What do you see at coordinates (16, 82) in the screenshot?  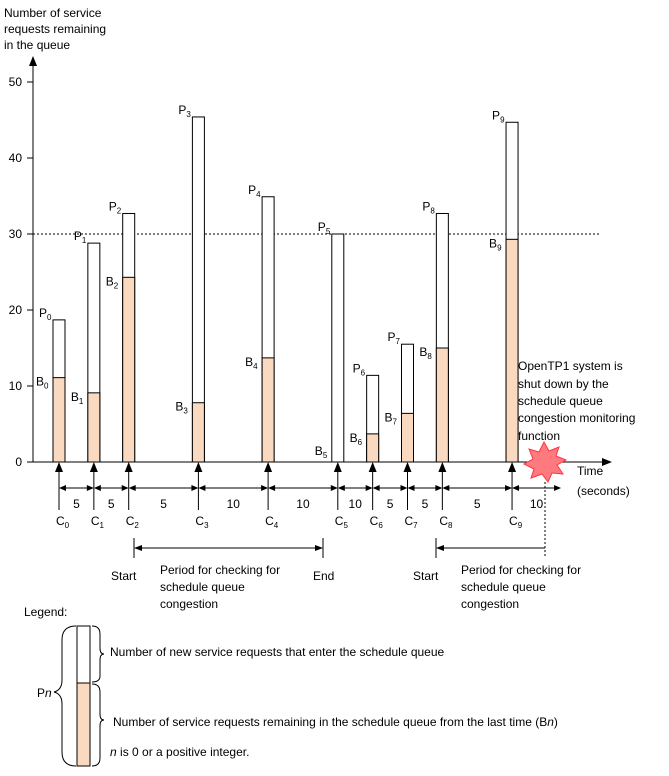 I see `y-tick-label-50: 50` at bounding box center [16, 82].